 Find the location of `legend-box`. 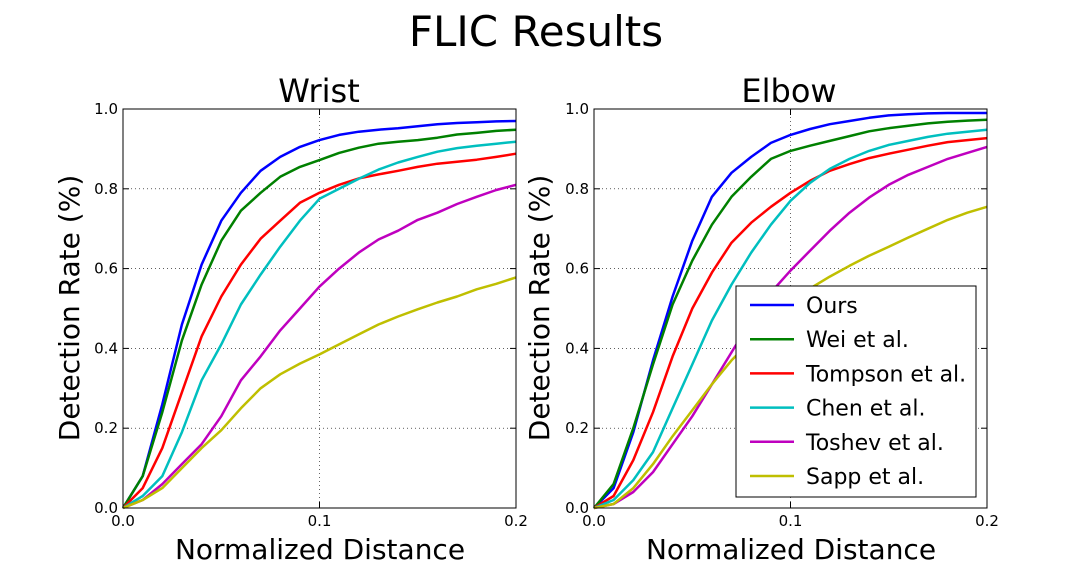

legend-box is located at coordinates (856, 391).